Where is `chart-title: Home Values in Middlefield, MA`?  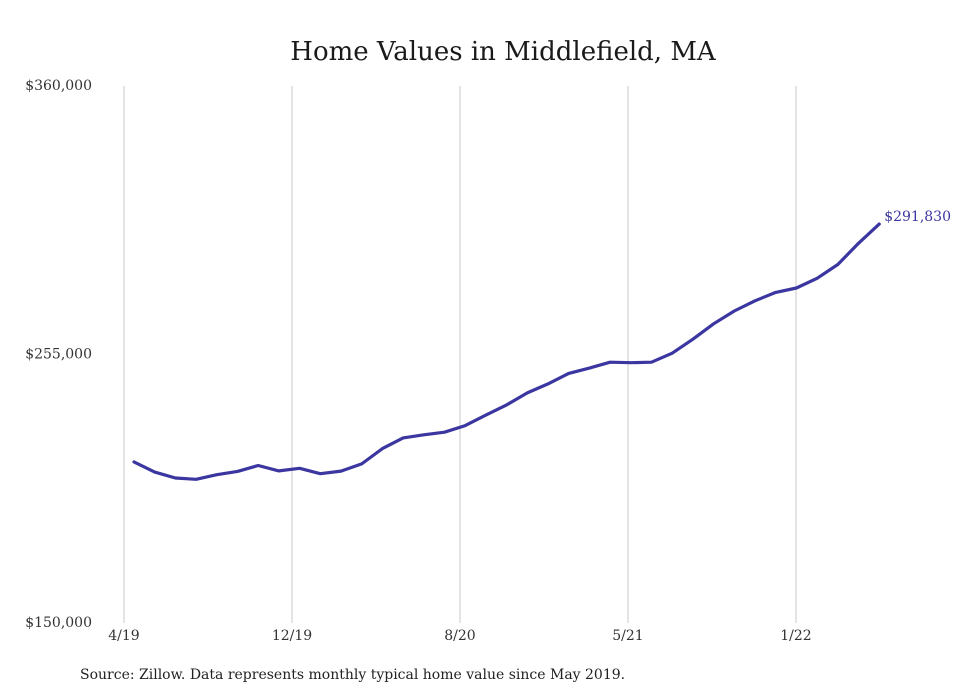 chart-title: Home Values in Middlefield, MA is located at coordinates (503, 52).